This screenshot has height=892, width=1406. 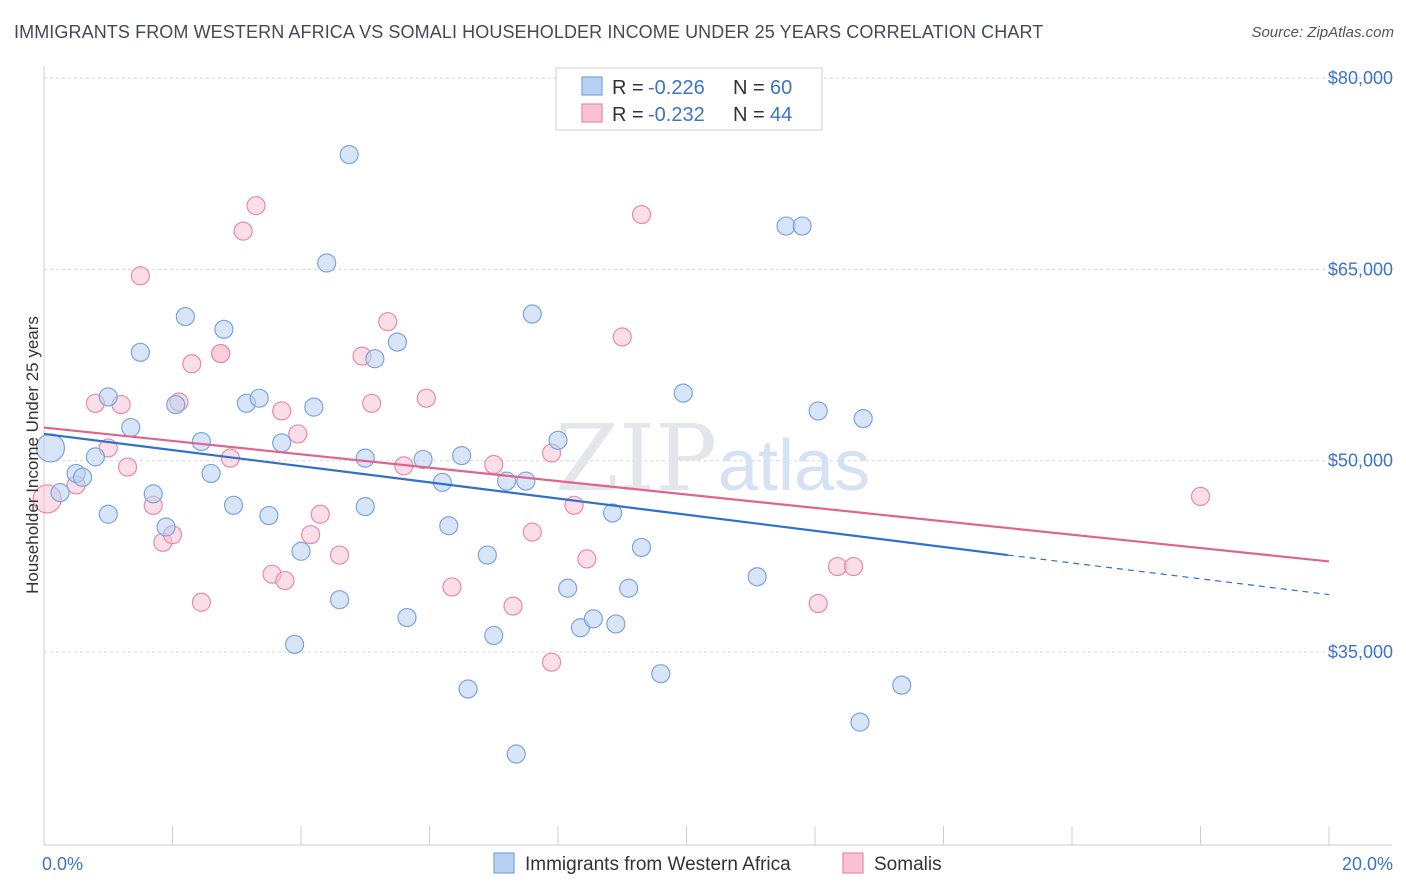 I want to click on y-tick-label: $65,000, so click(x=1360, y=269).